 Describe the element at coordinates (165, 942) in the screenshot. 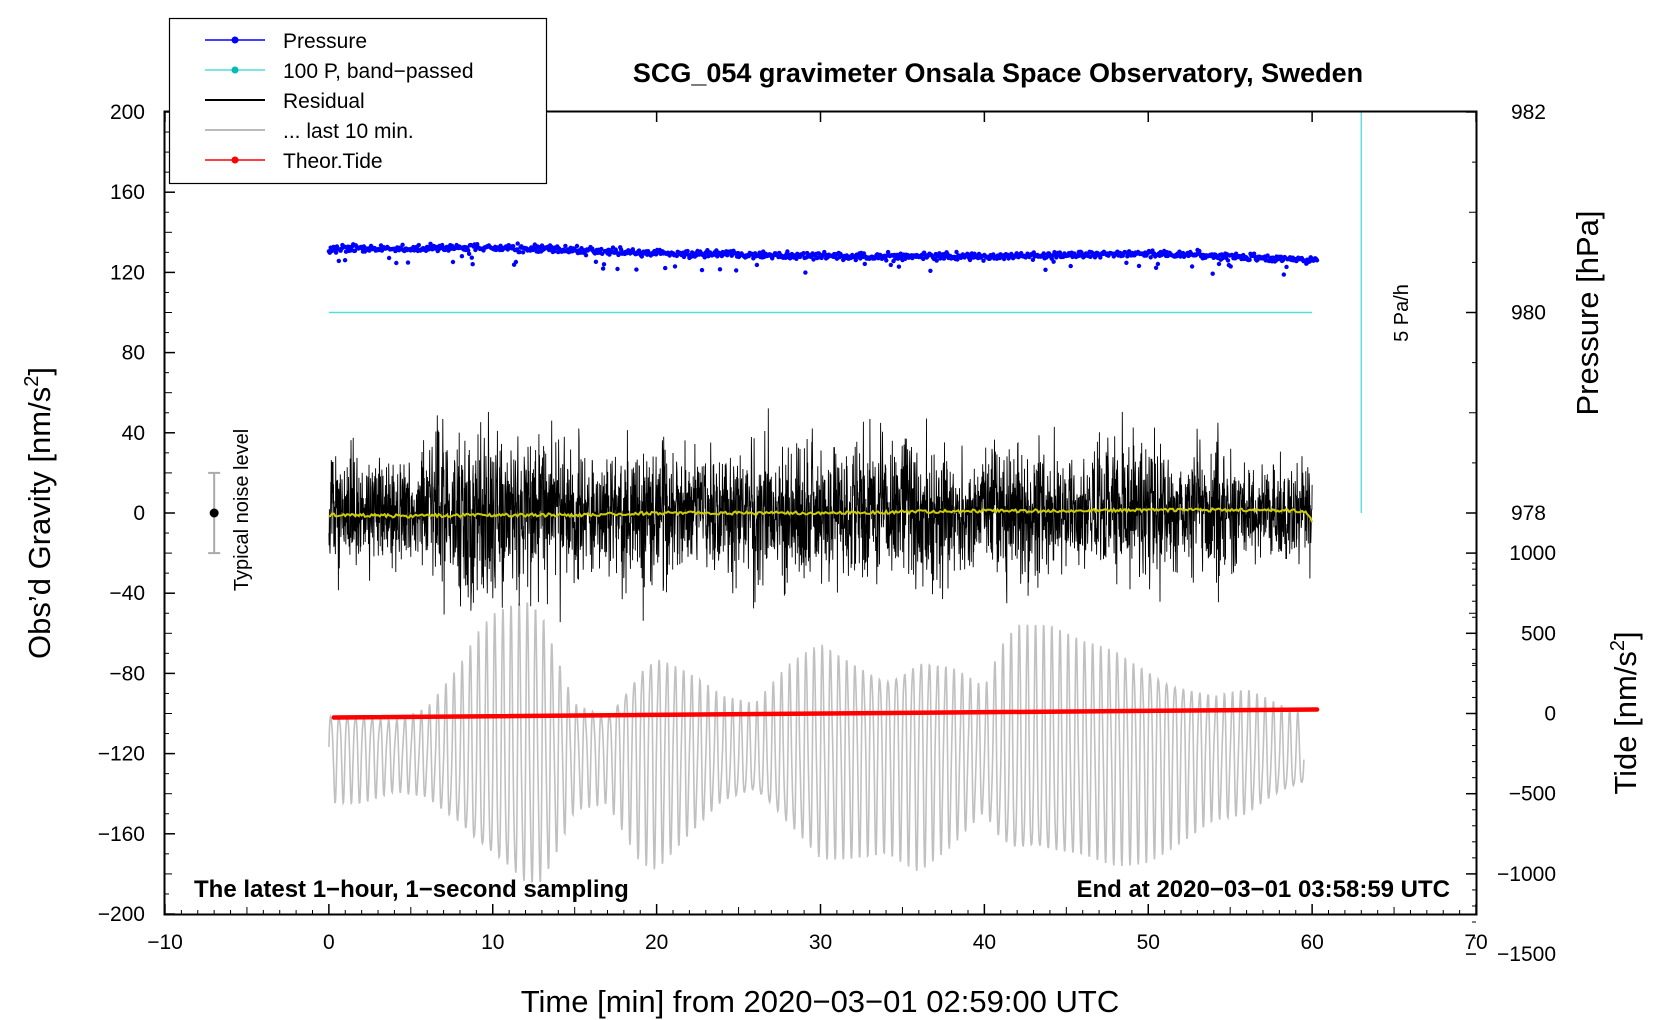

I see `x-tick-label: −10` at that location.